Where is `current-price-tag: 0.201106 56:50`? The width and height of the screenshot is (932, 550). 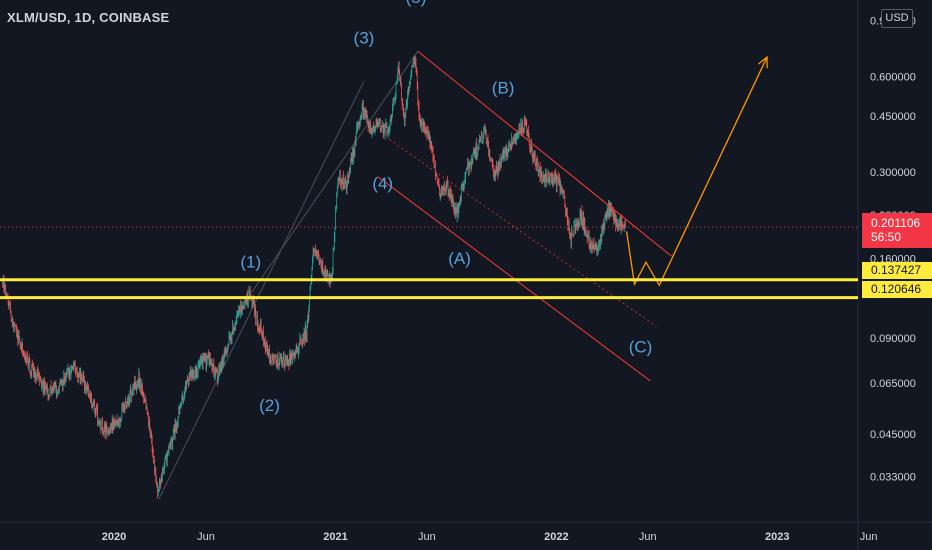 current-price-tag: 0.201106 56:50 is located at coordinates (897, 230).